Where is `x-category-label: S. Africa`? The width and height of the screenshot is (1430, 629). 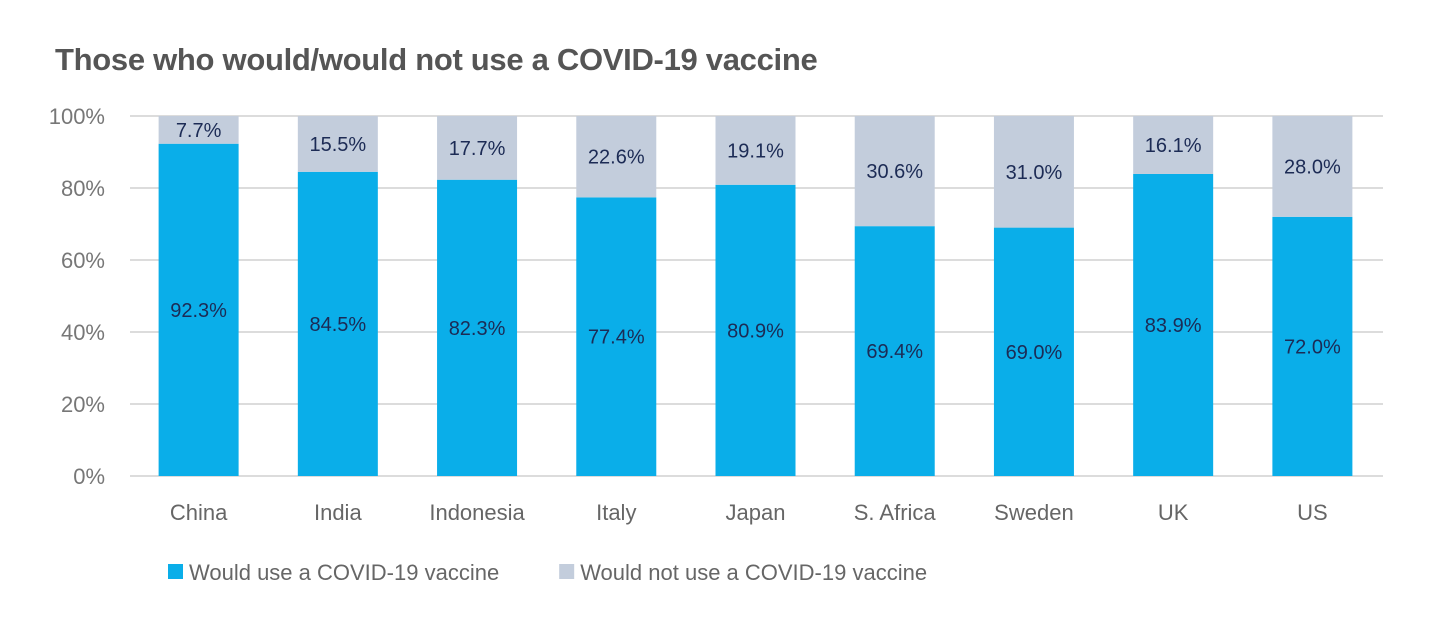 x-category-label: S. Africa is located at coordinates (895, 512).